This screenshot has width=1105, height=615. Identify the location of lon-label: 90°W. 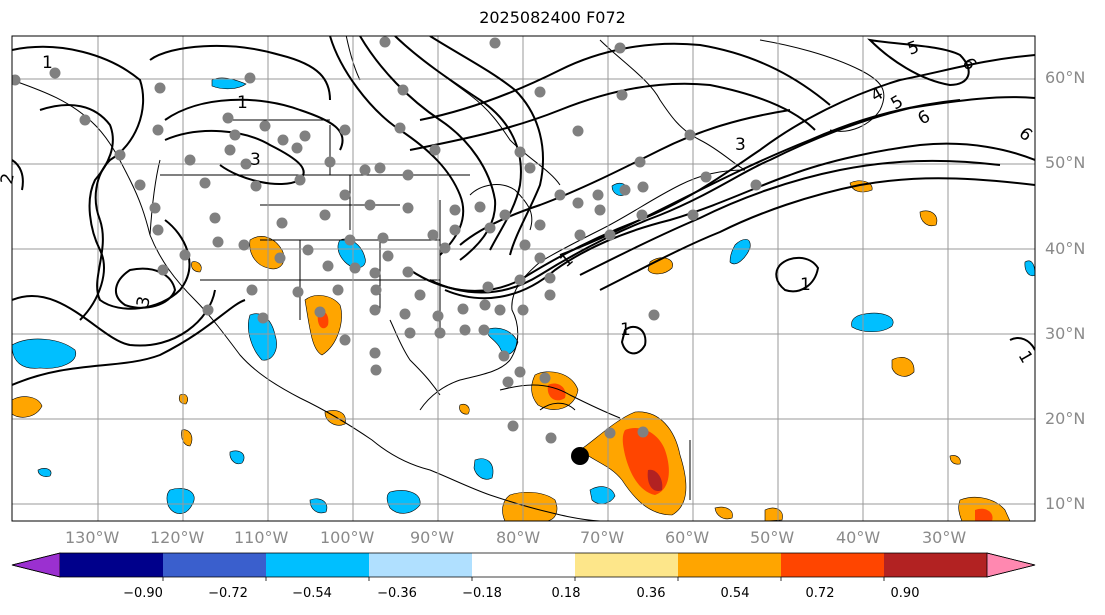
(432, 537).